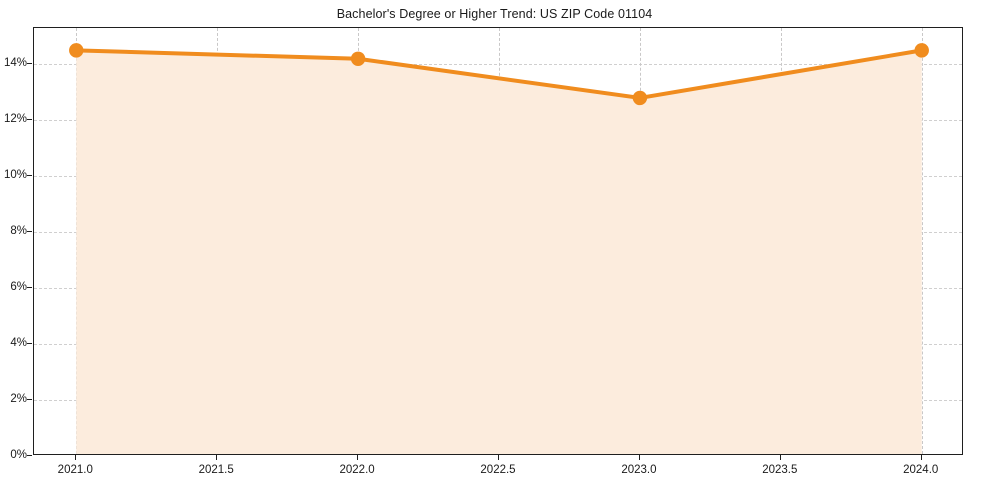  I want to click on x-axis-tick-label: 2023.0, so click(639, 470).